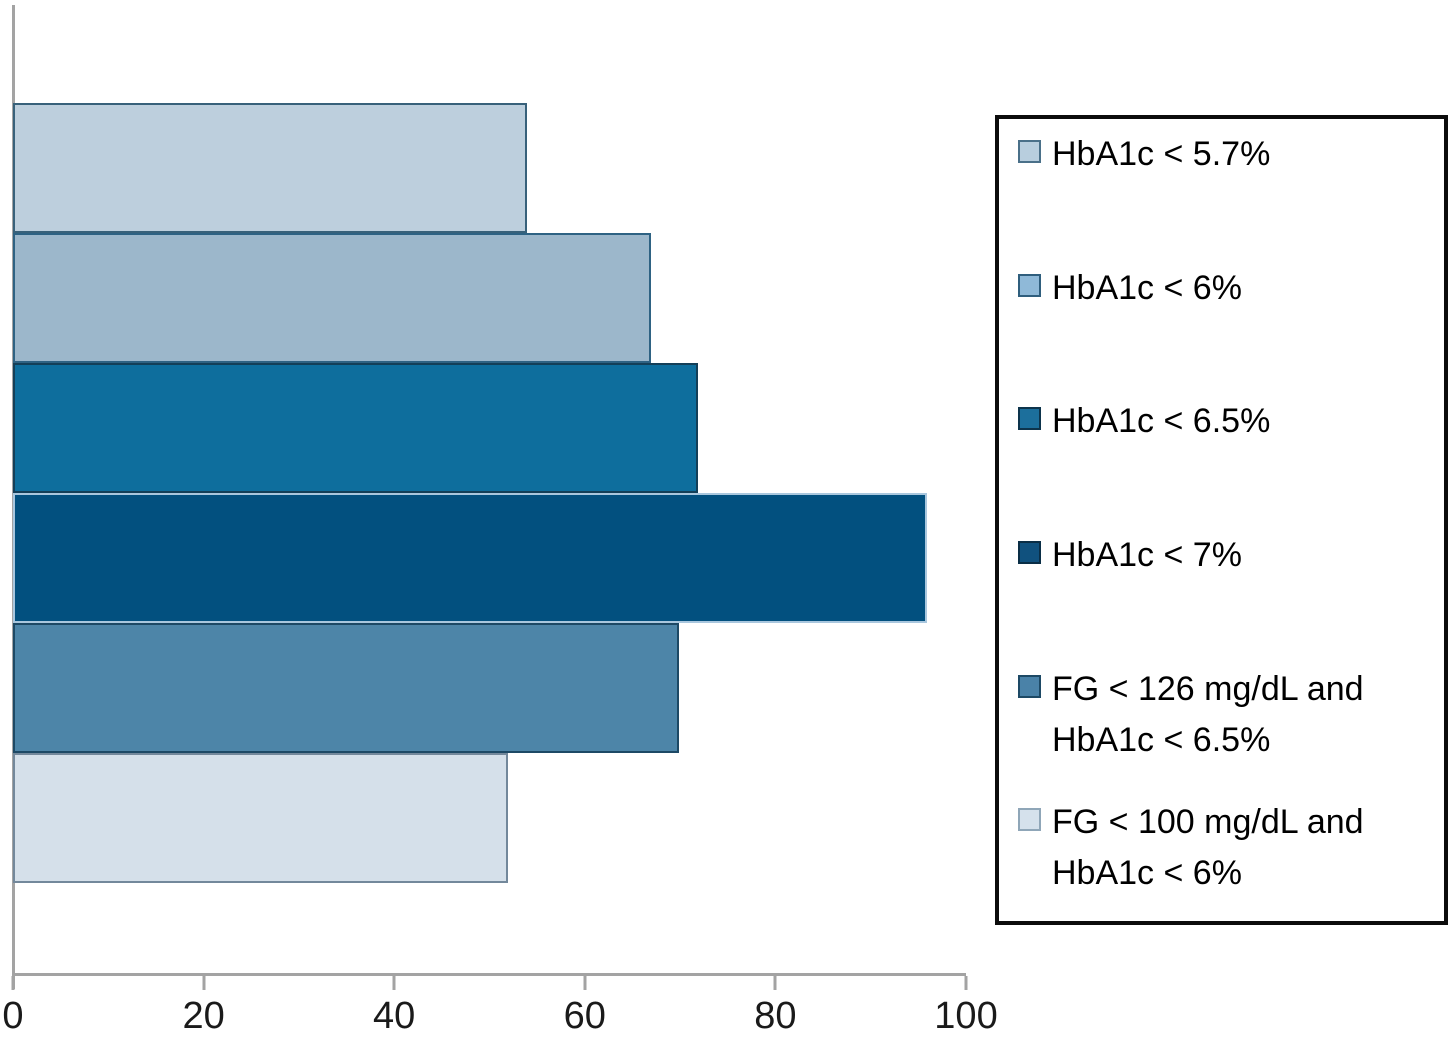  I want to click on legend-item: FG < 100 mg/dL and HbA1c < 6%, so click(1221, 854).